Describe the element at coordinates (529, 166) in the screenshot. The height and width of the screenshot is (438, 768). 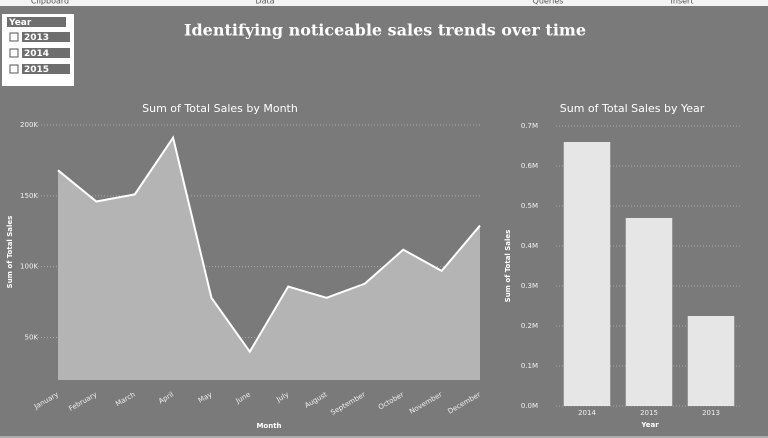
I see `y-tick-label: 0.6M` at that location.